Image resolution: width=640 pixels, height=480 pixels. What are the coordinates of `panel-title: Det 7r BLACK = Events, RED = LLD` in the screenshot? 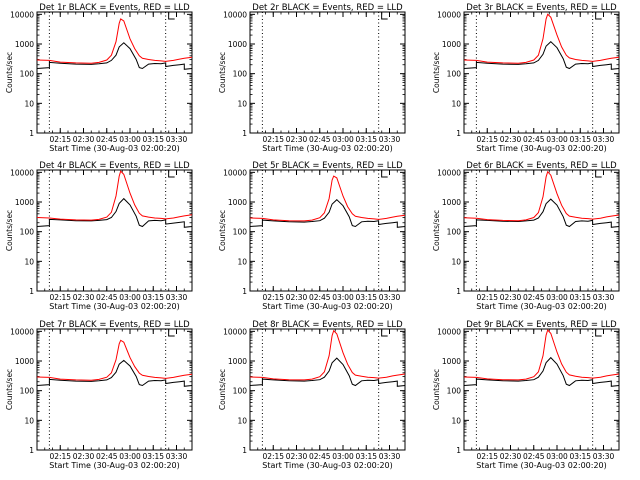 It's located at (114, 325).